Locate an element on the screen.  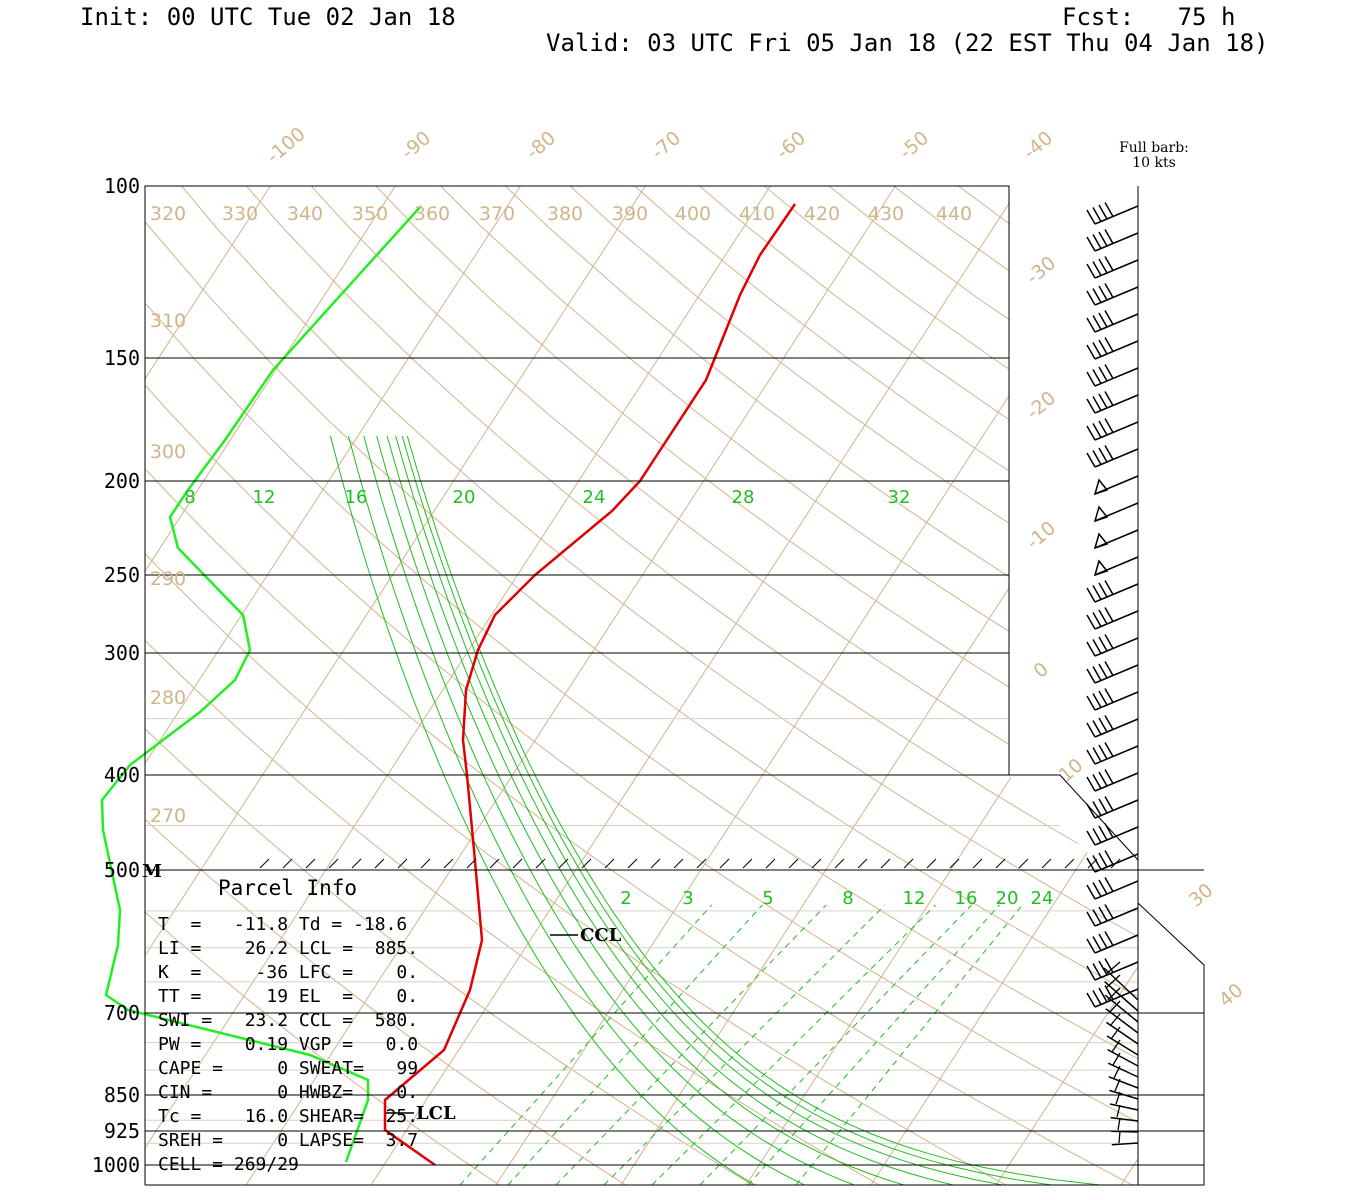
dry-adiabat is located at coordinates (1017, 685).